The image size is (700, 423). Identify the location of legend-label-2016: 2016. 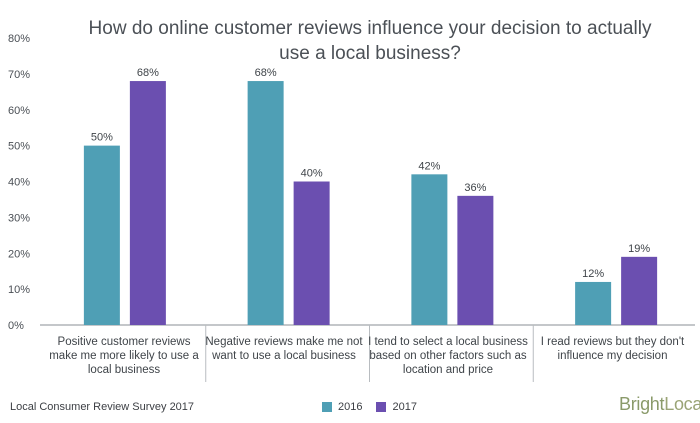
(350, 407).